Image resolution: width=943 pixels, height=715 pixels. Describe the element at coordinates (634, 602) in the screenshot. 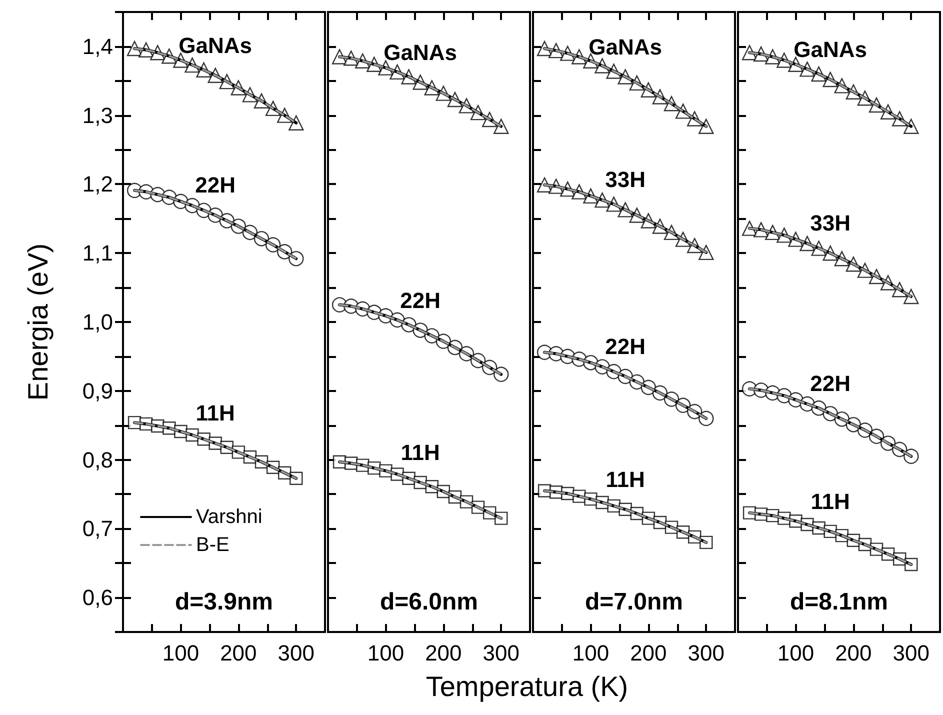

I see `text: d=7.0nm` at that location.